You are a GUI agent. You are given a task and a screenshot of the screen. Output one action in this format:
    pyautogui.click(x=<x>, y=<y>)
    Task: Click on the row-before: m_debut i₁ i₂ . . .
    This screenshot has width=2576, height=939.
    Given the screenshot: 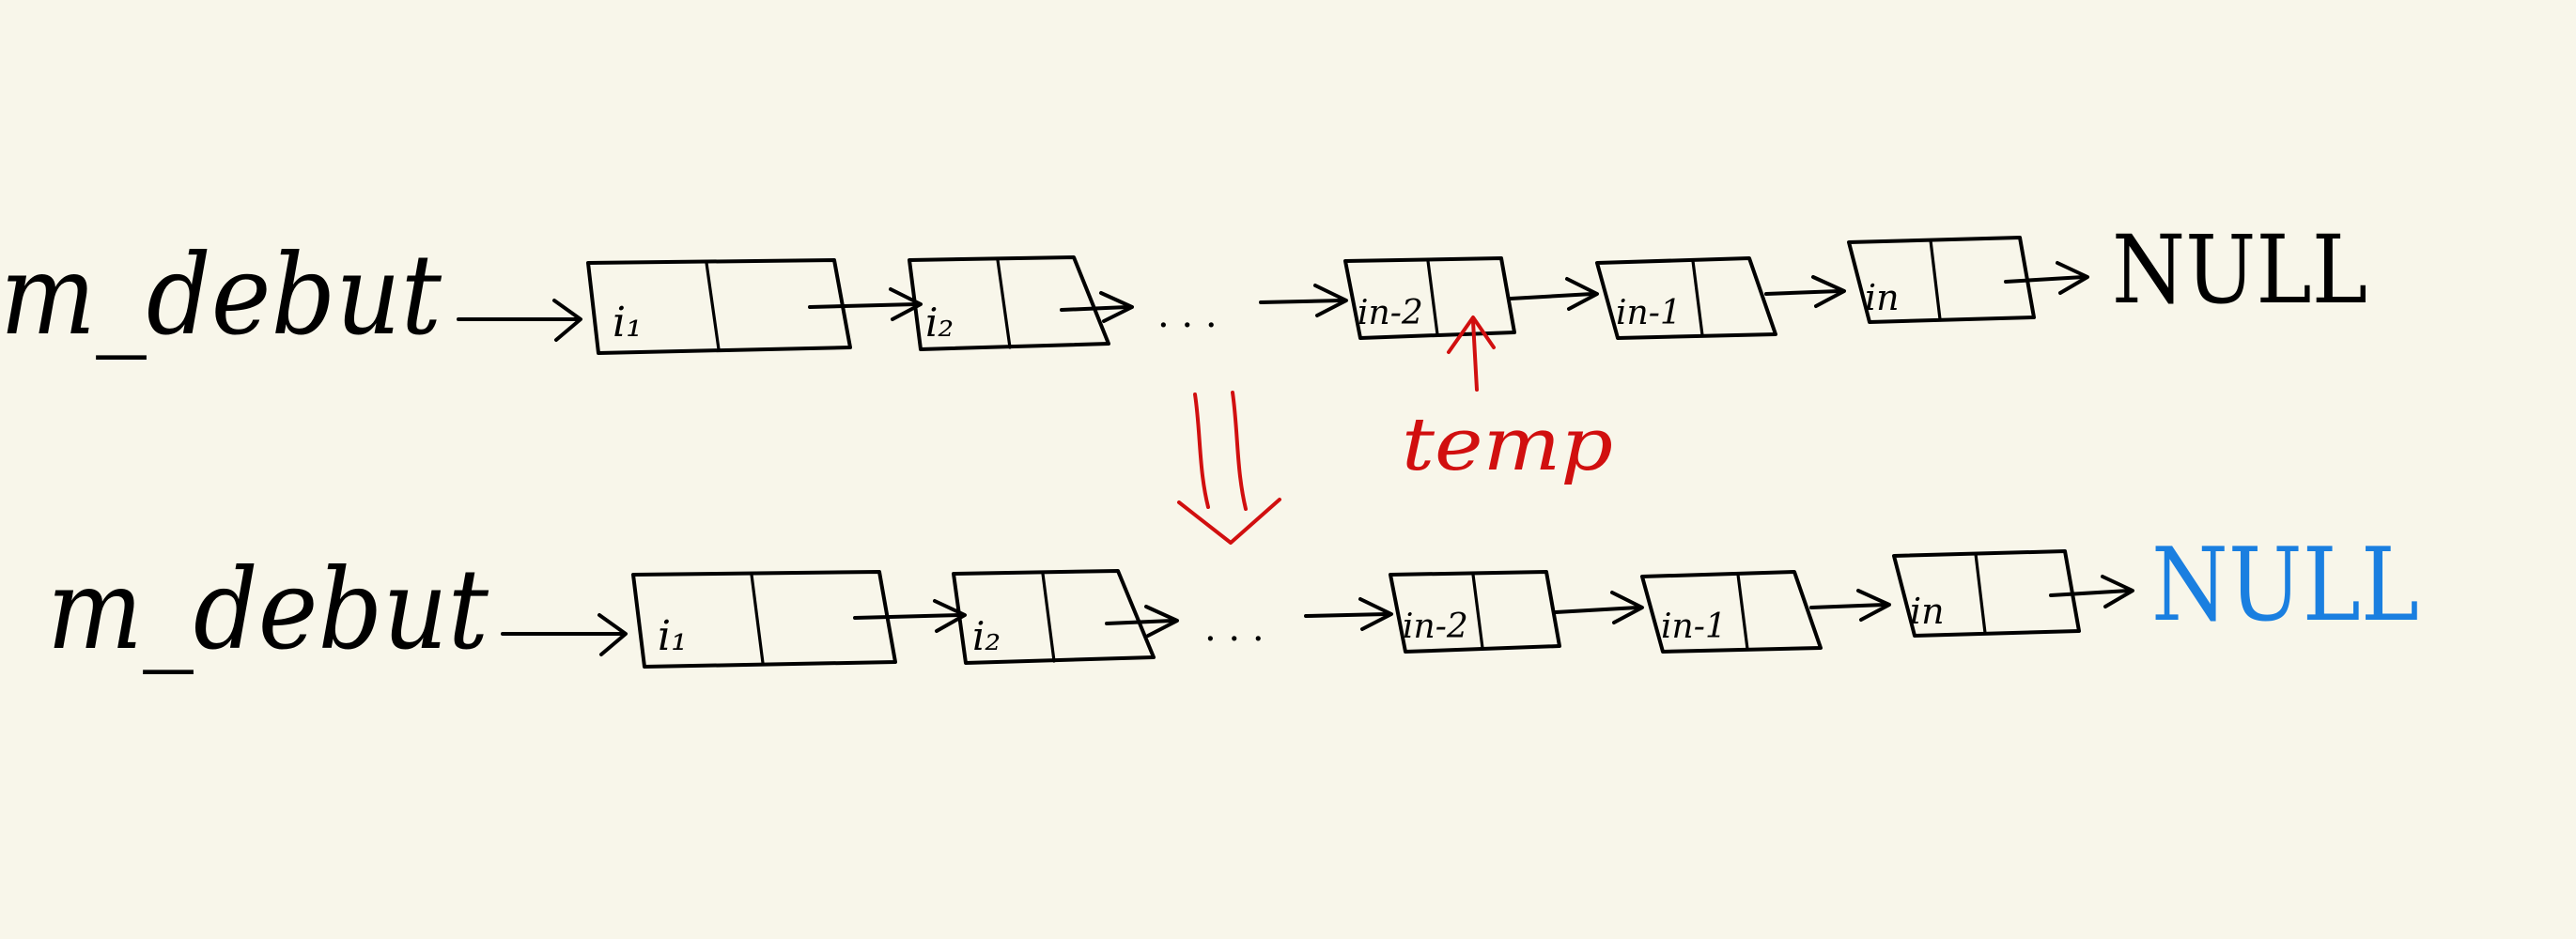 What is the action you would take?
    pyautogui.click(x=1184, y=287)
    